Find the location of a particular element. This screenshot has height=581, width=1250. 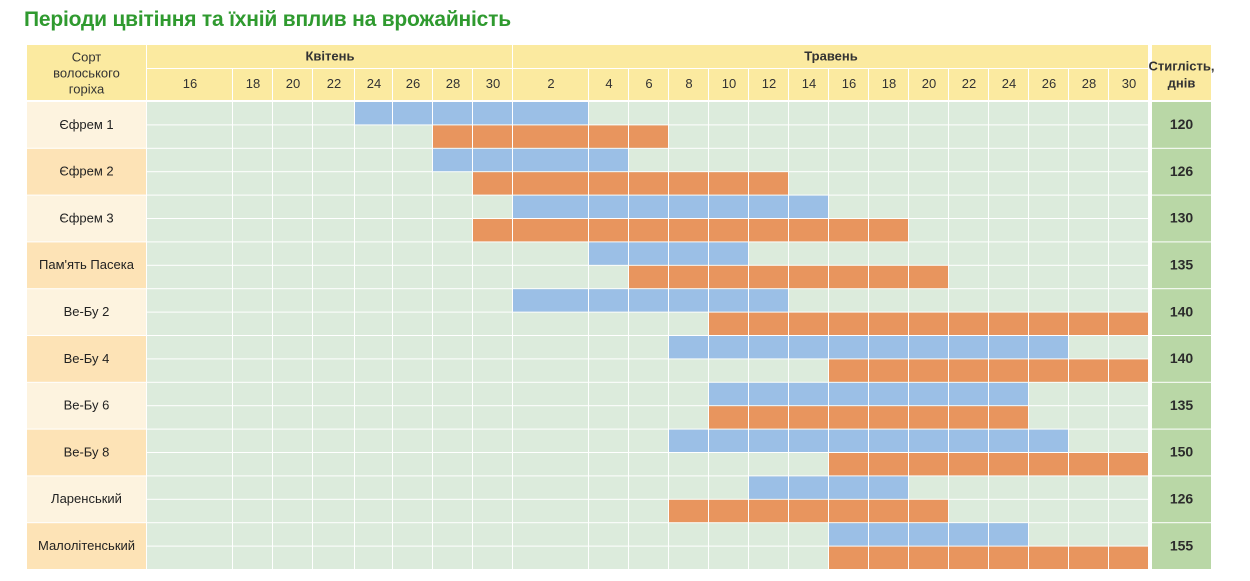

variety-label: Ве-Бу 2 is located at coordinates (87, 311).